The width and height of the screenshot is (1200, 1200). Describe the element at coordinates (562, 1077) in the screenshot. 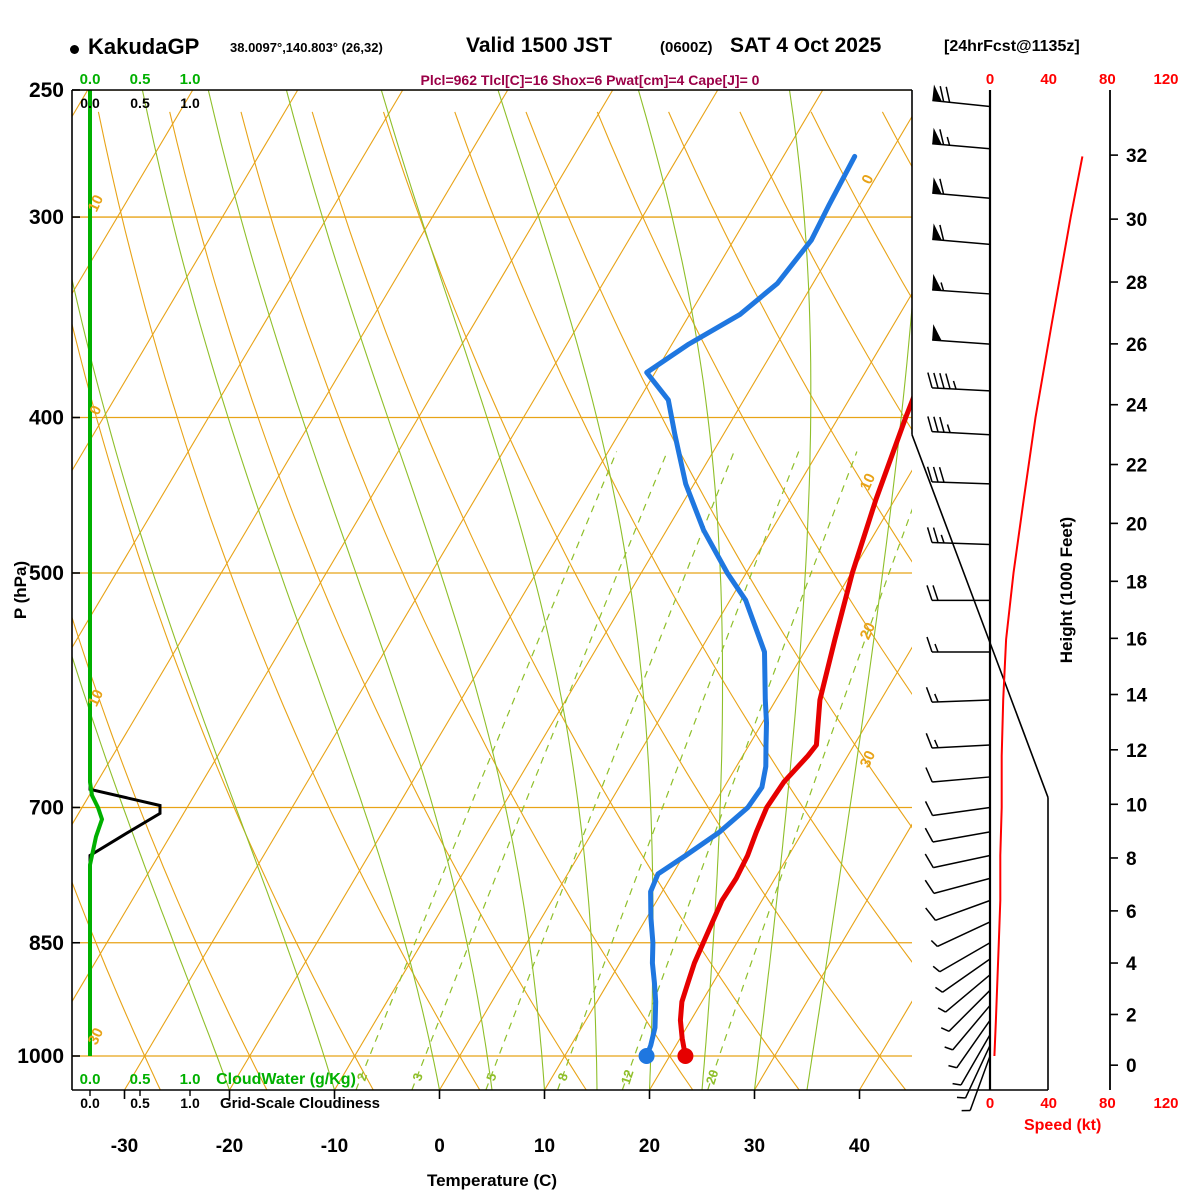

I see `mixing-ratio-label: 8` at that location.